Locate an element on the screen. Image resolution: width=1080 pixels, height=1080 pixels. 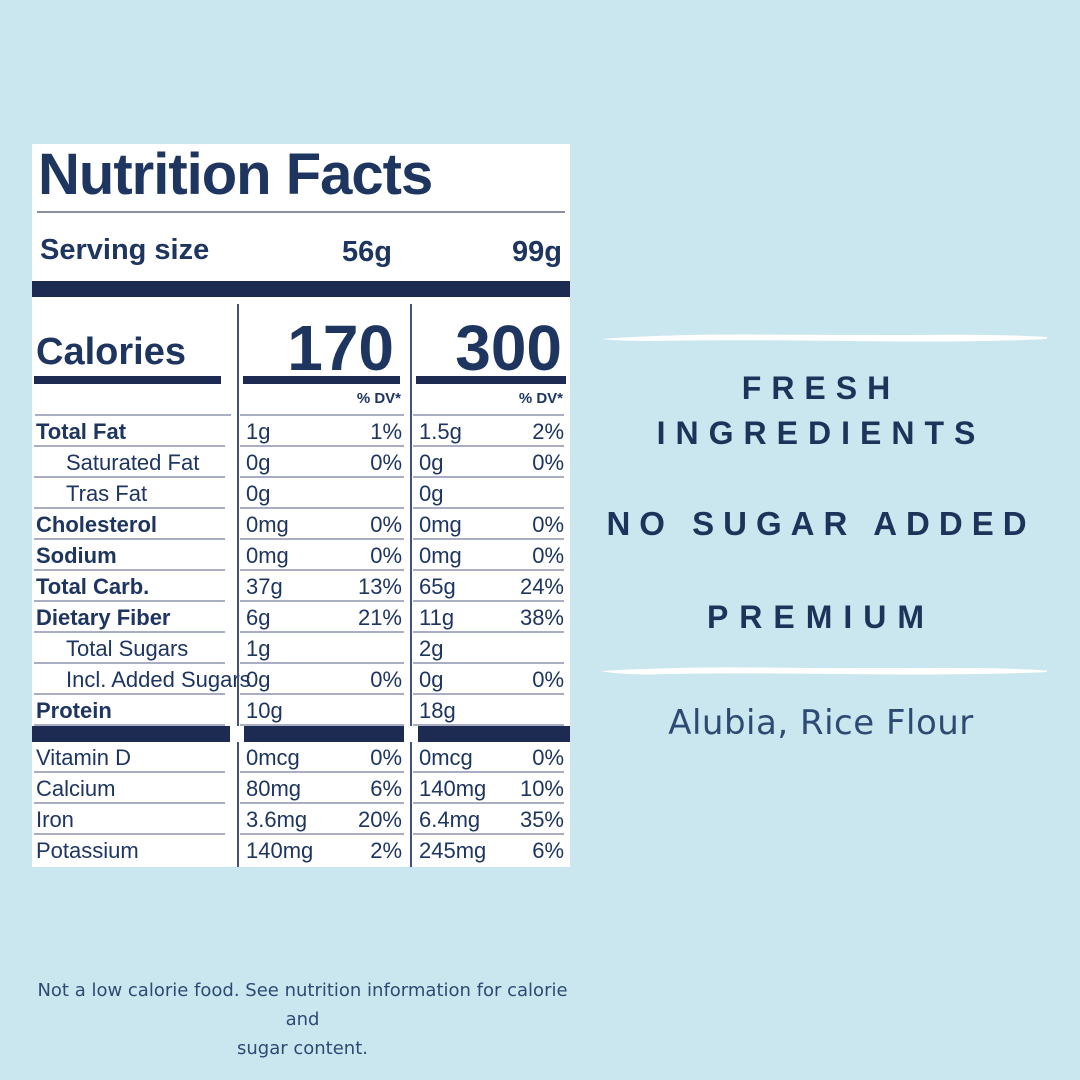
heading-line-ingredients: INGREDIENTS is located at coordinates (821, 433).